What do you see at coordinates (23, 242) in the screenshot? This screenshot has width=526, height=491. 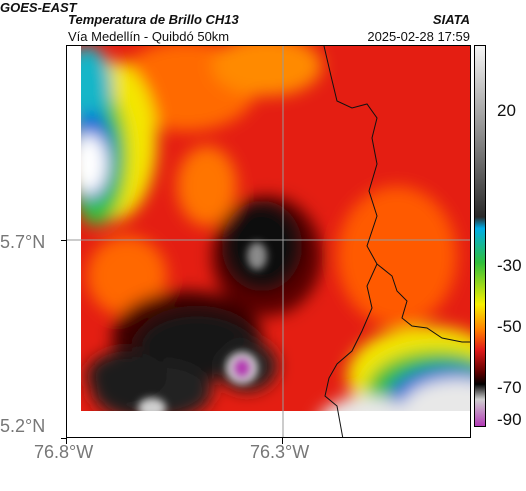 I see `lat-tick: 5.7°N` at bounding box center [23, 242].